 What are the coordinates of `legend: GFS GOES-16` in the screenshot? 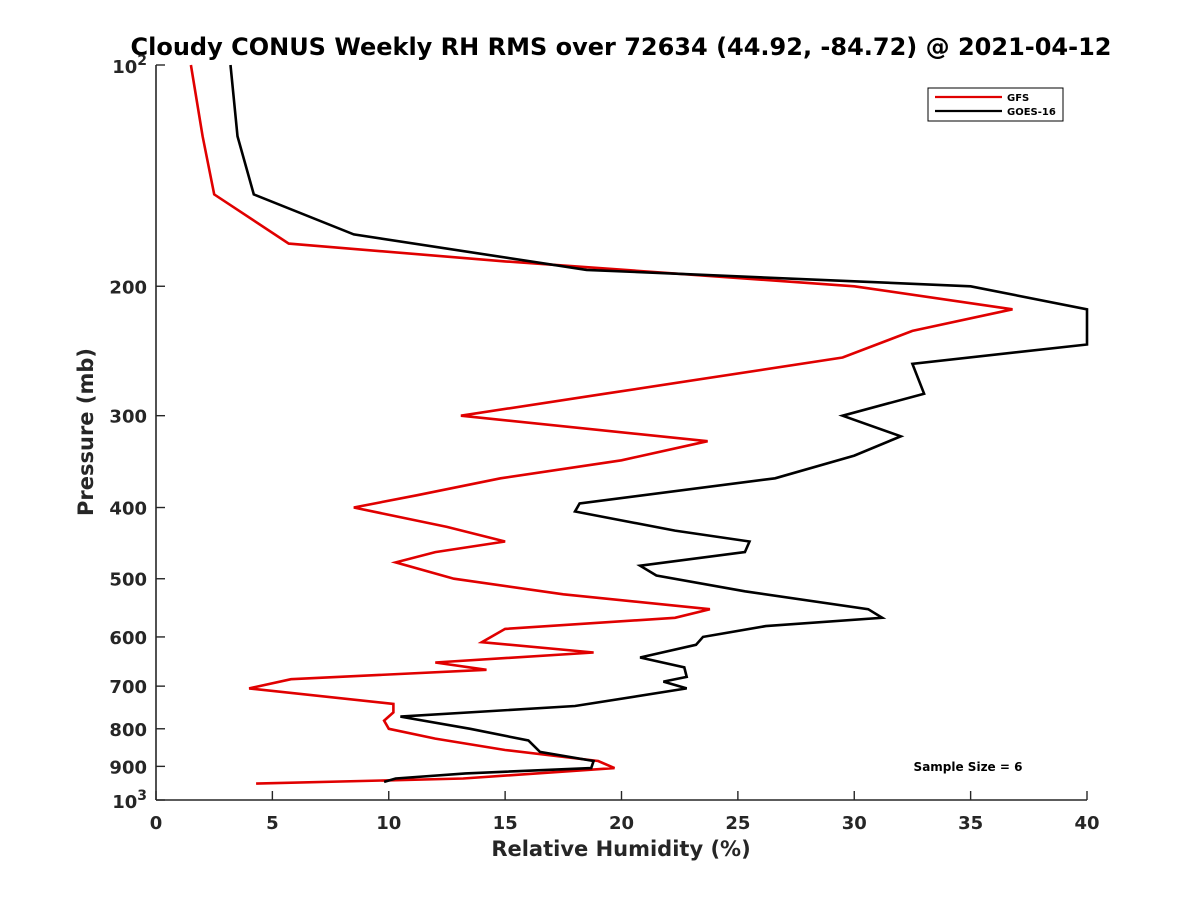 It's located at (995, 104).